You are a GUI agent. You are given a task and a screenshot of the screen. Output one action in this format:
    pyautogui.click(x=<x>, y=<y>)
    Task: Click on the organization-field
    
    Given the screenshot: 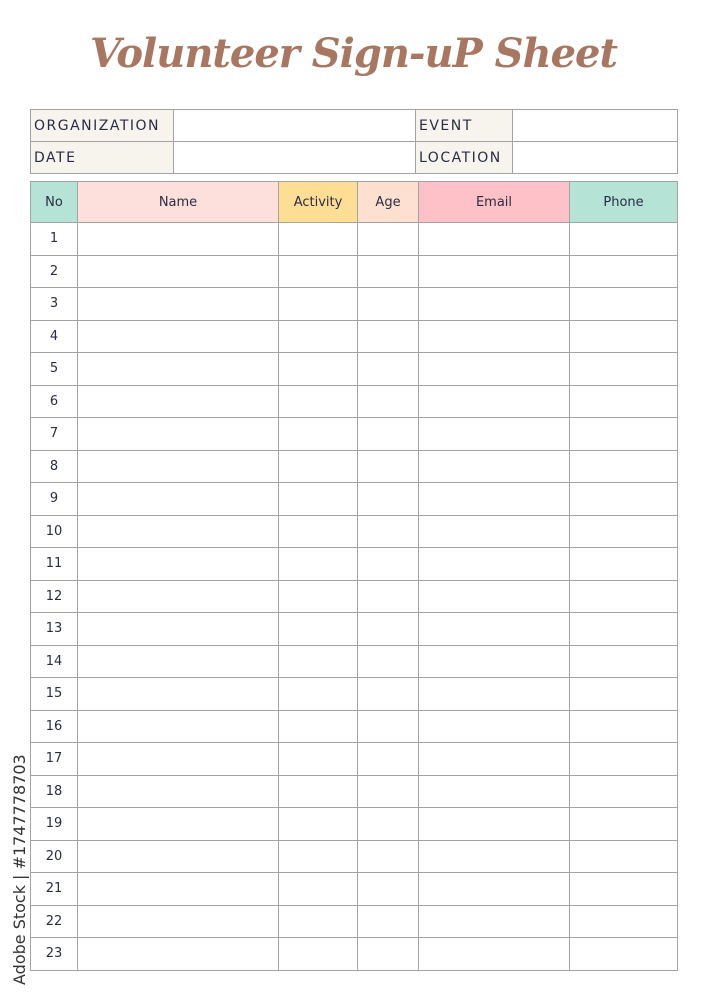 What is the action you would take?
    pyautogui.click(x=294, y=125)
    